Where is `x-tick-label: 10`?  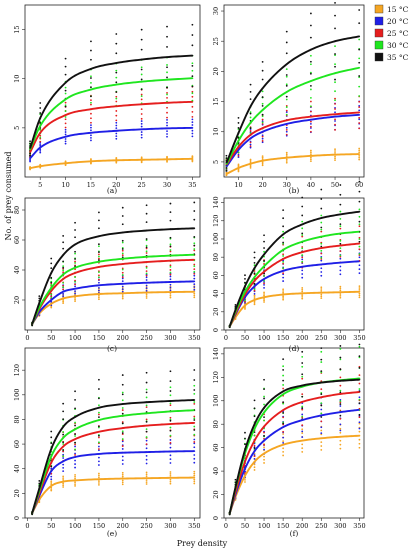
x-tick-label: 10 is located at coordinates (238, 185).